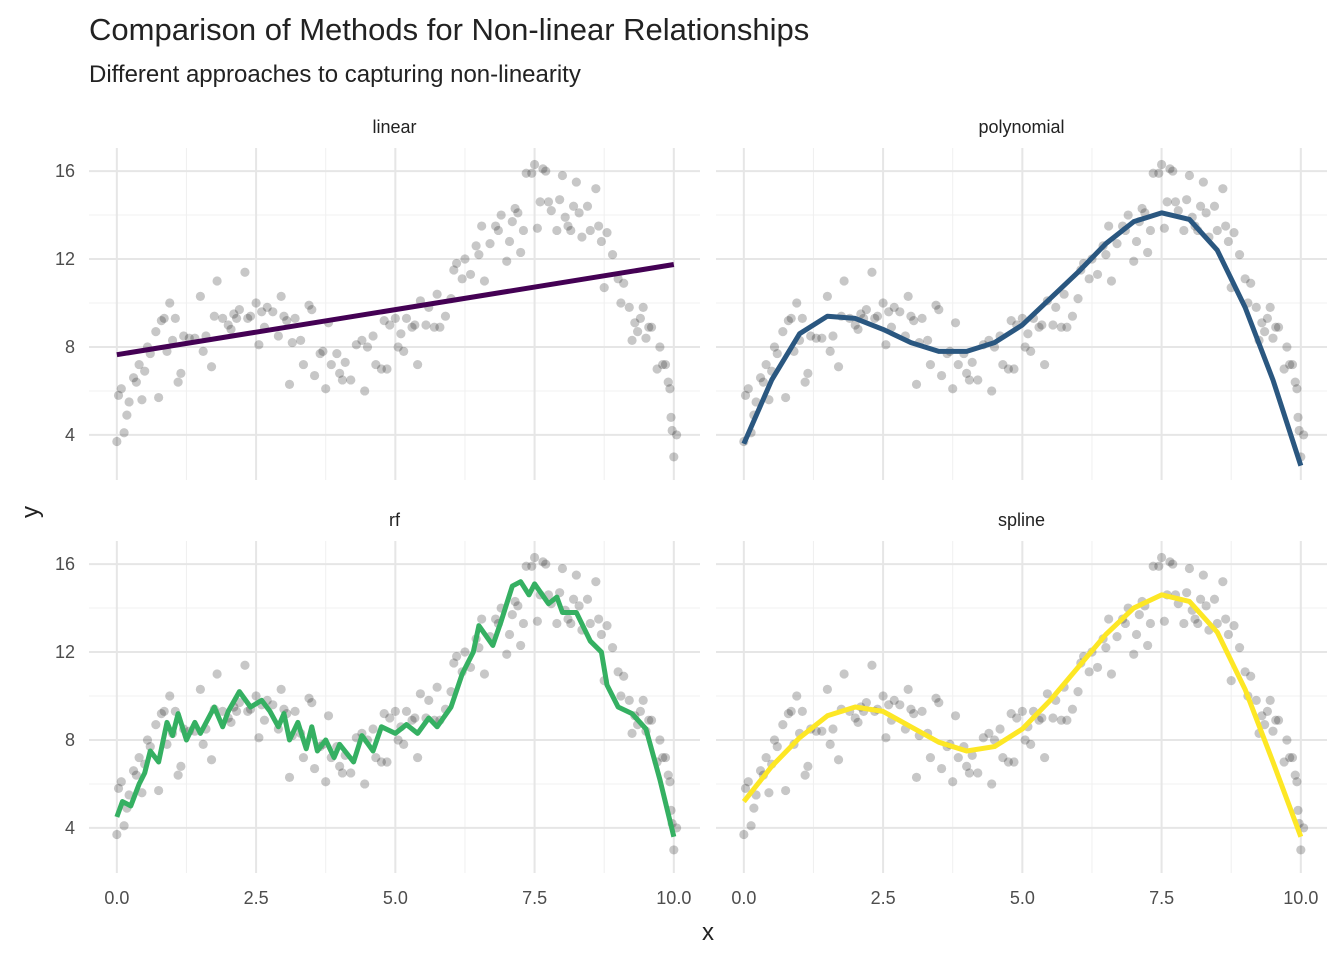  Describe the element at coordinates (1021, 127) in the screenshot. I see `panel-title: polynomial` at that location.